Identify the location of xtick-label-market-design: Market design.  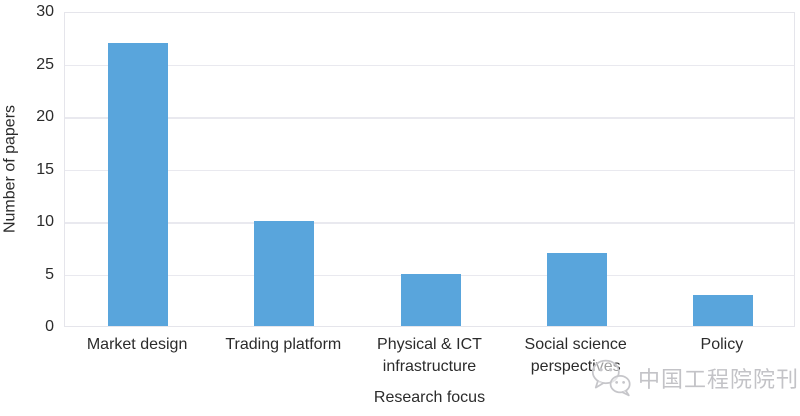
(137, 344).